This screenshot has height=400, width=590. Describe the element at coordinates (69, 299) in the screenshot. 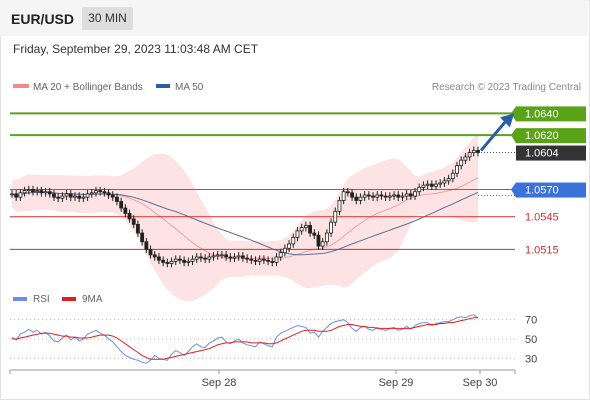

I see `ma9-legend-swatch` at that location.